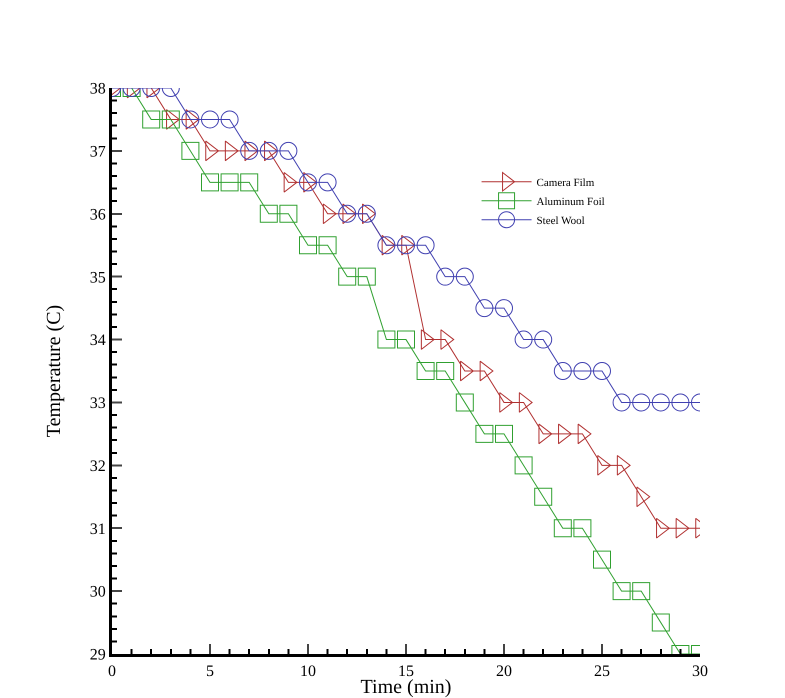 The width and height of the screenshot is (785, 698). I want to click on y-tick-label: 32, so click(98, 466).